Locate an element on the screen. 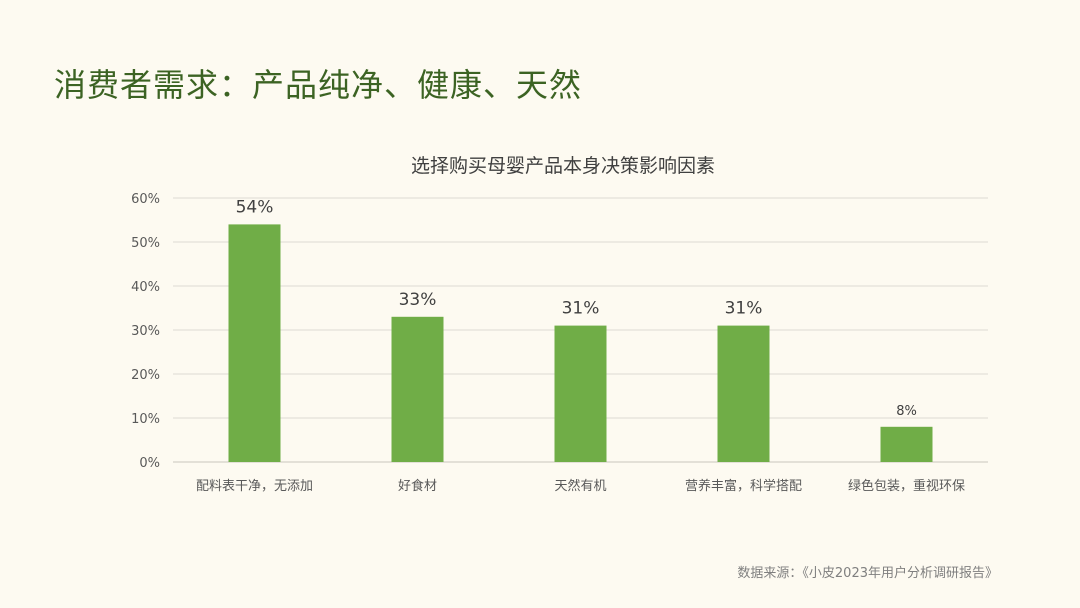  source-note: 数据来源：《小皮2023年用户分析调研报告》 is located at coordinates (867, 573).